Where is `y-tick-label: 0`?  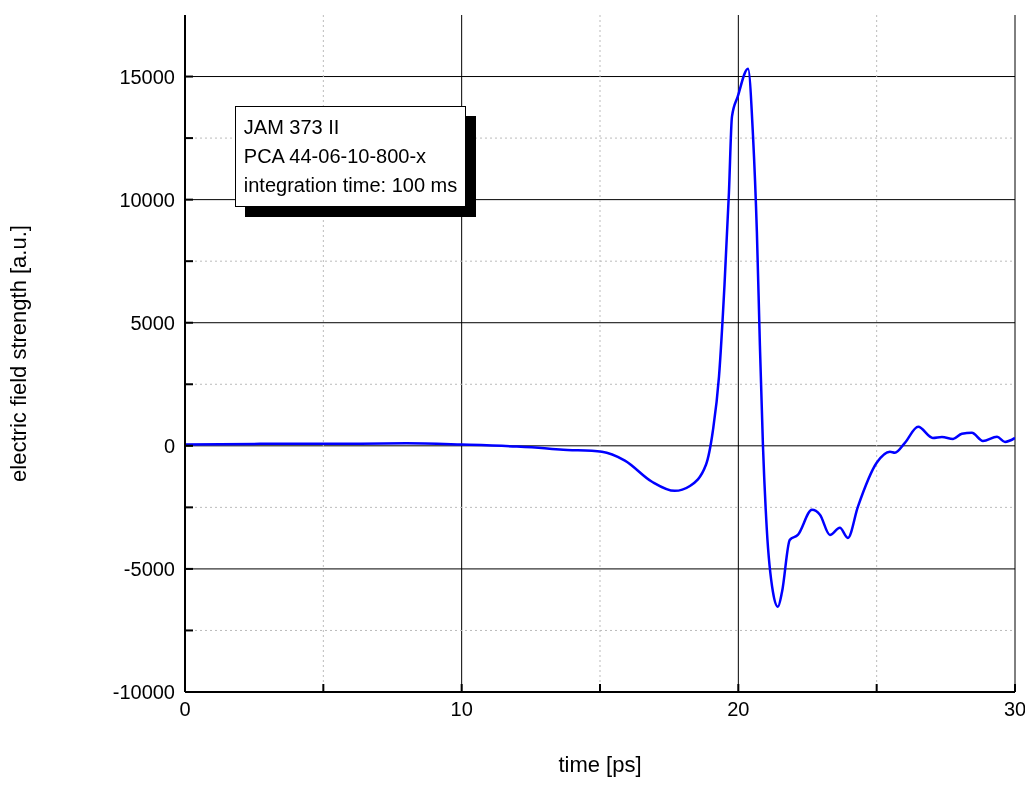
y-tick-label: 0 is located at coordinates (169, 445).